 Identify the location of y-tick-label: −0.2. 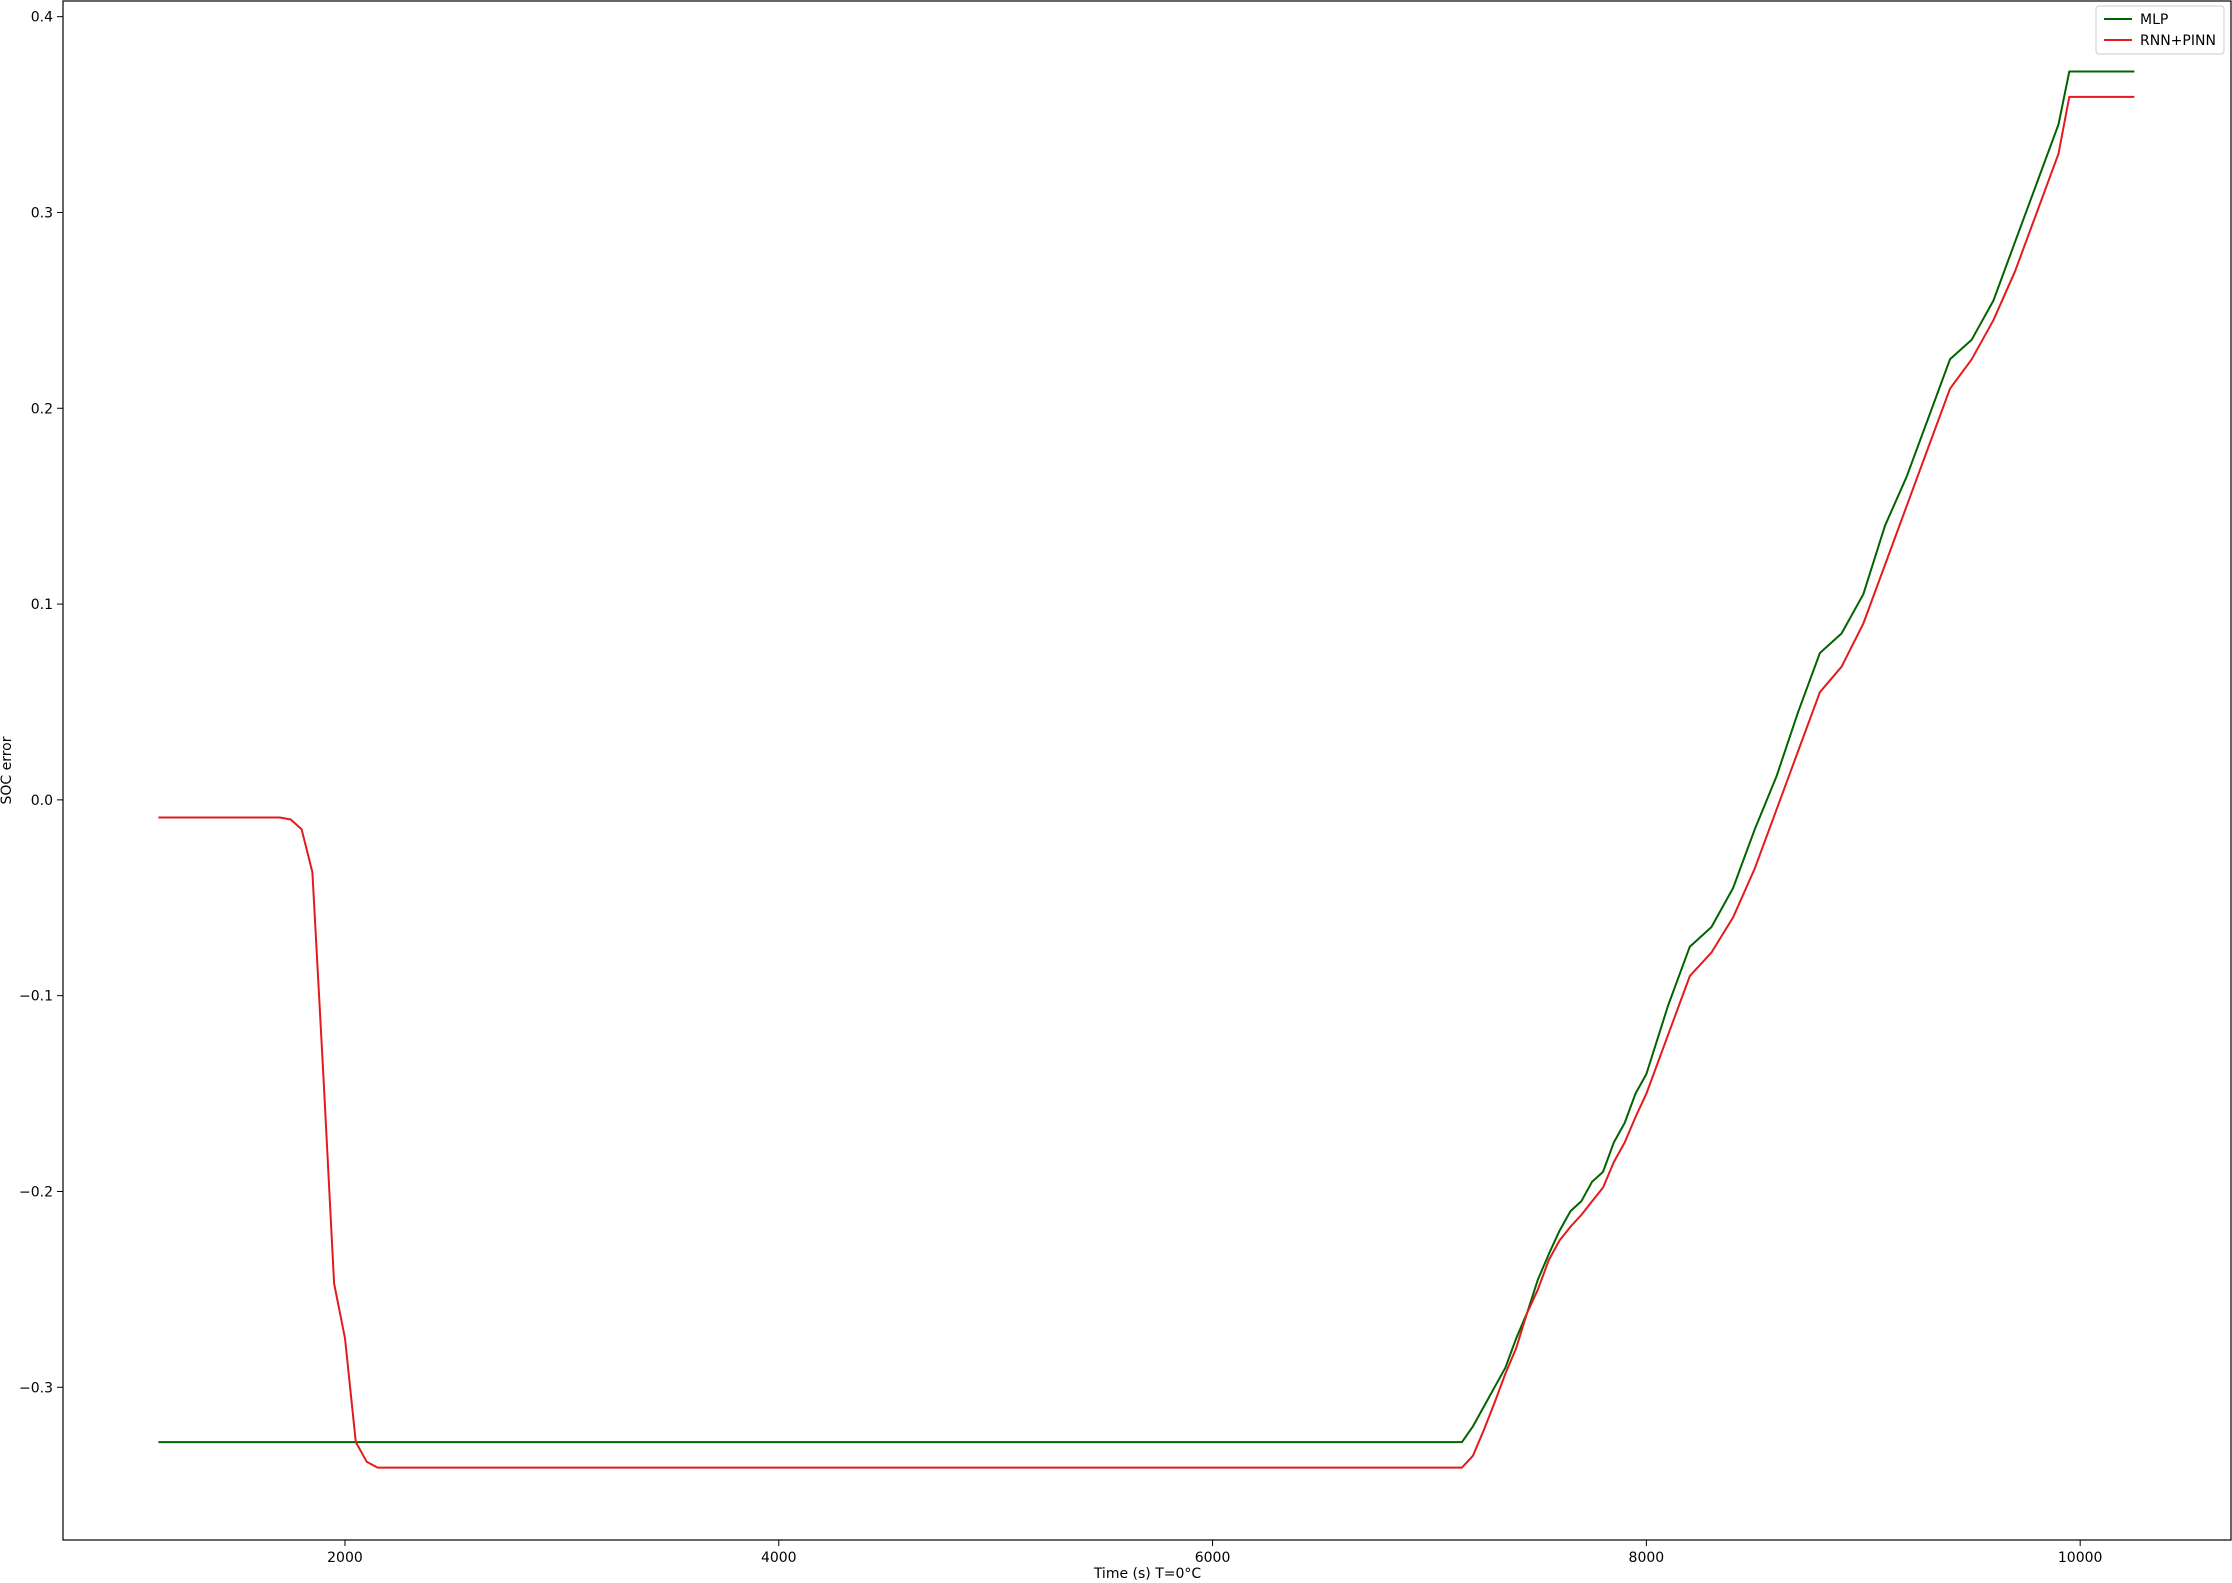
(36, 1192).